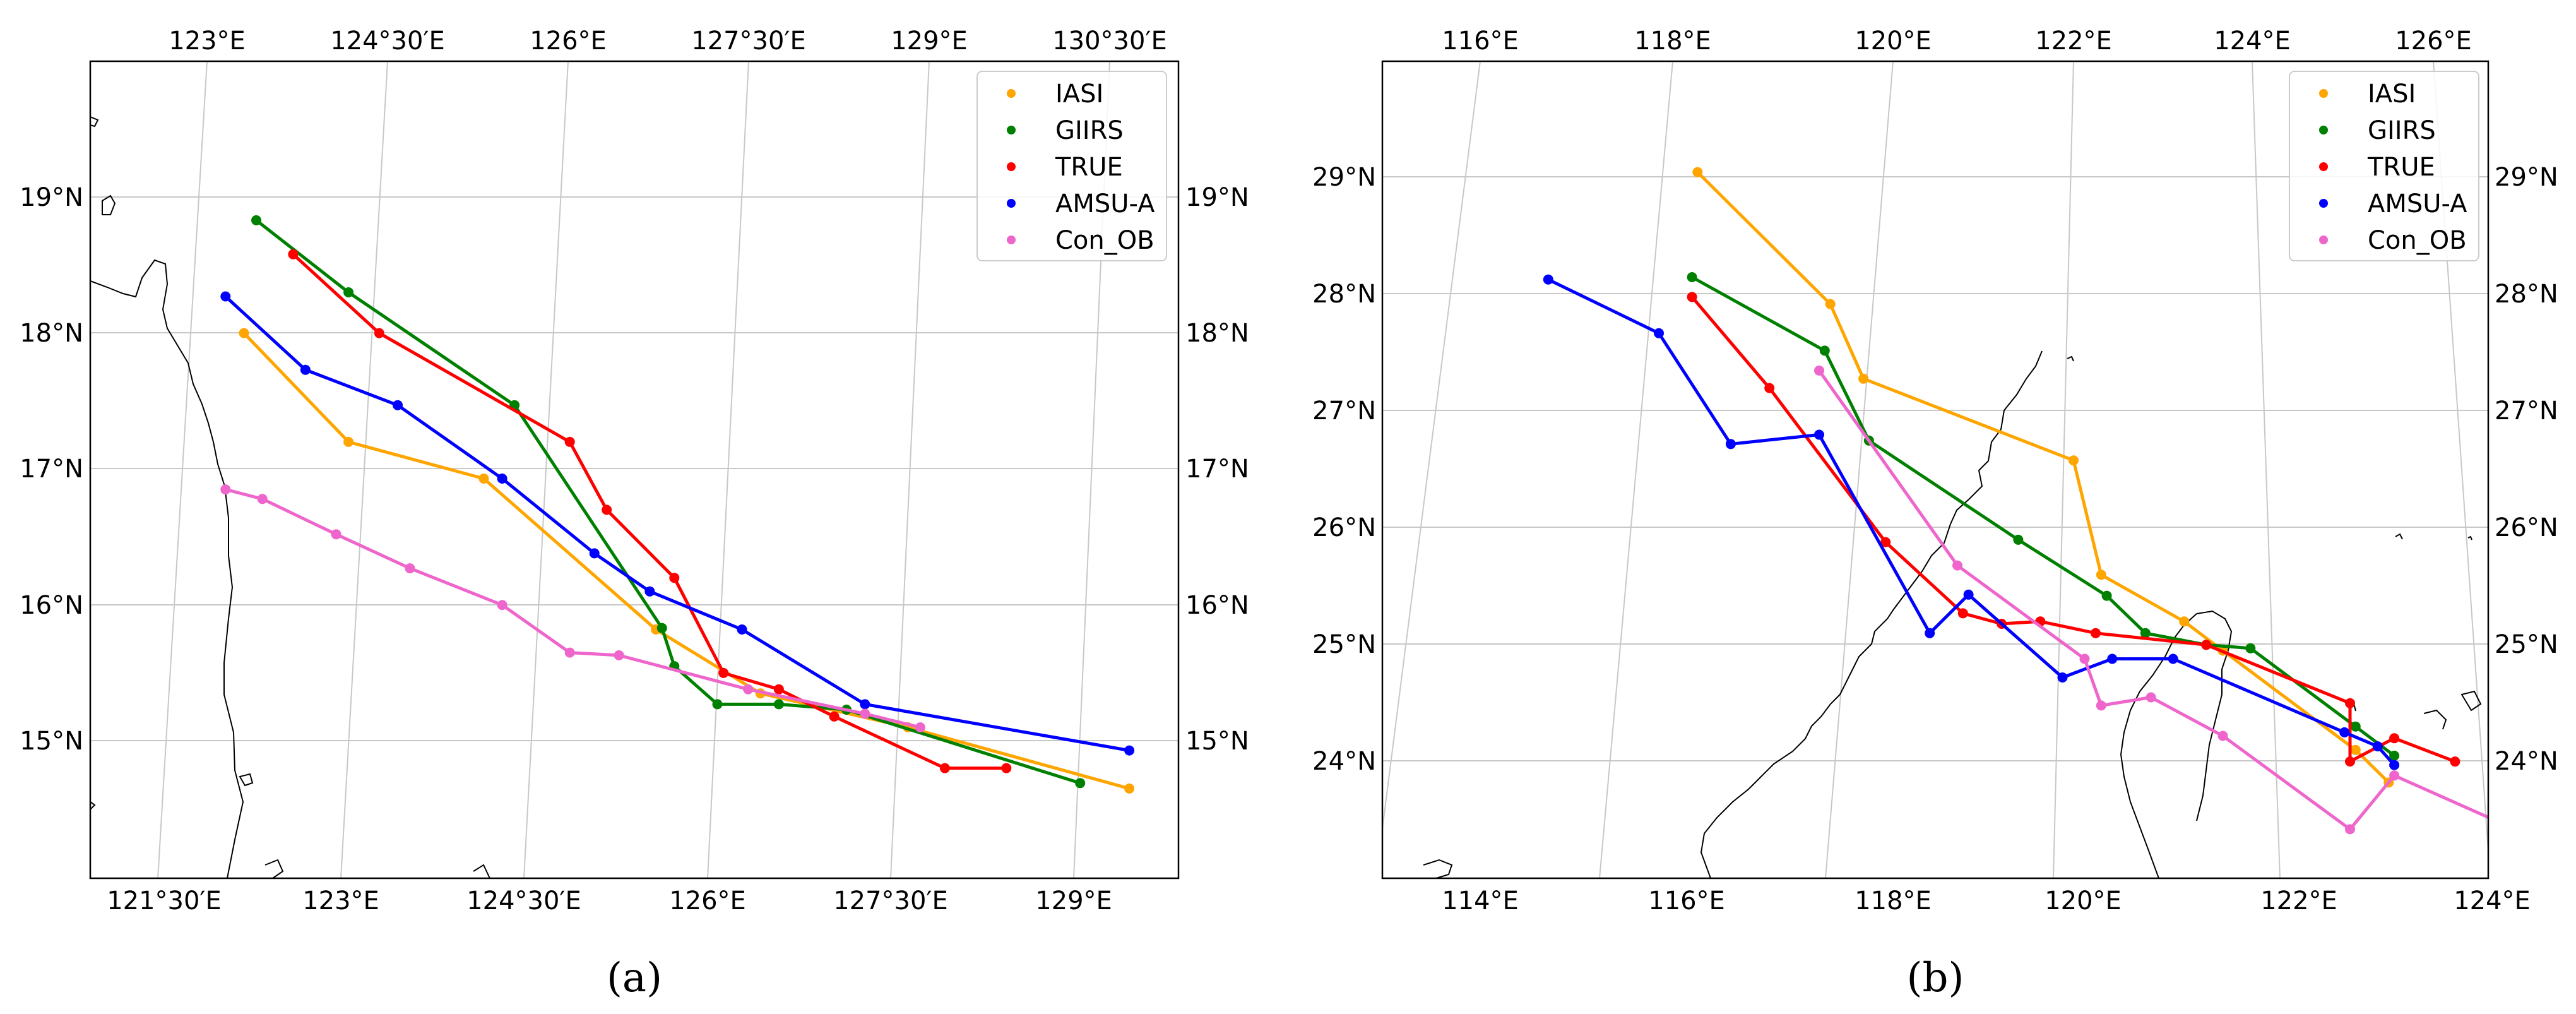 The image size is (2576, 1014). What do you see at coordinates (1344, 469) in the screenshot?
I see `panel-b-left-ticks: 29°N 28°N 27°N 26°N 25°N 24°N` at bounding box center [1344, 469].